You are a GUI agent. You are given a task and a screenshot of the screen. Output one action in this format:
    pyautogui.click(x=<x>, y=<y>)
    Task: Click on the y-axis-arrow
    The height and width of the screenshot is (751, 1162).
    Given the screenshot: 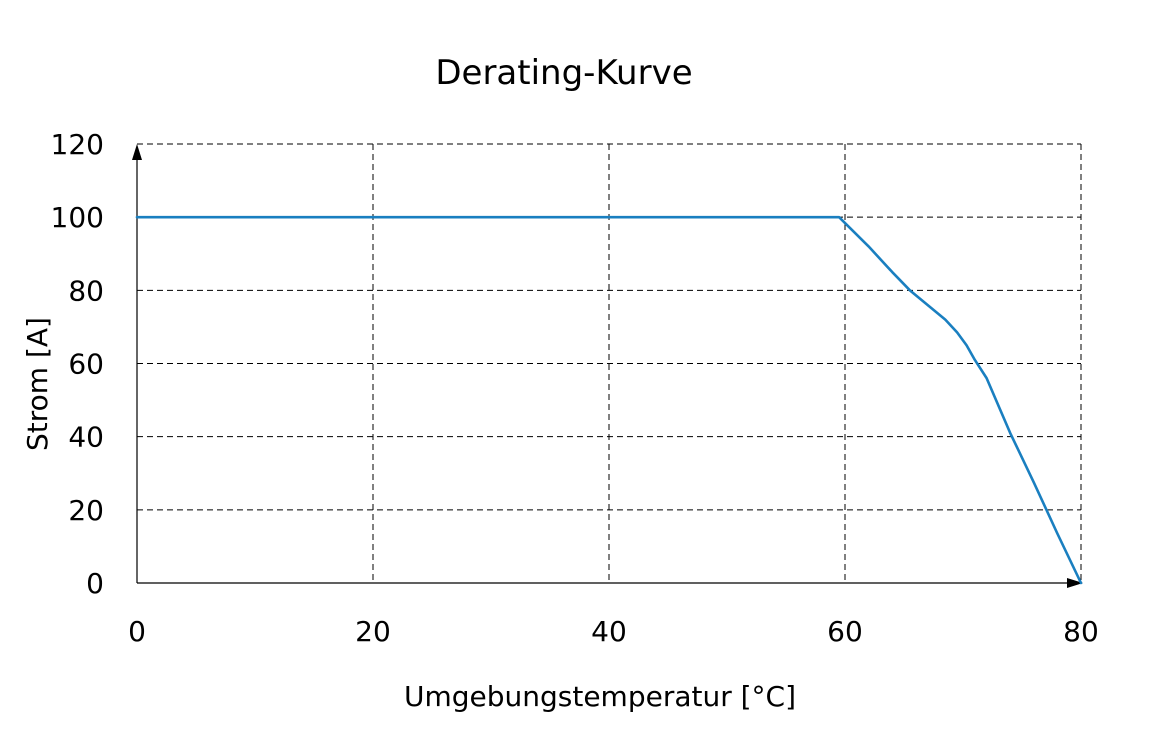 What is the action you would take?
    pyautogui.click(x=137, y=152)
    